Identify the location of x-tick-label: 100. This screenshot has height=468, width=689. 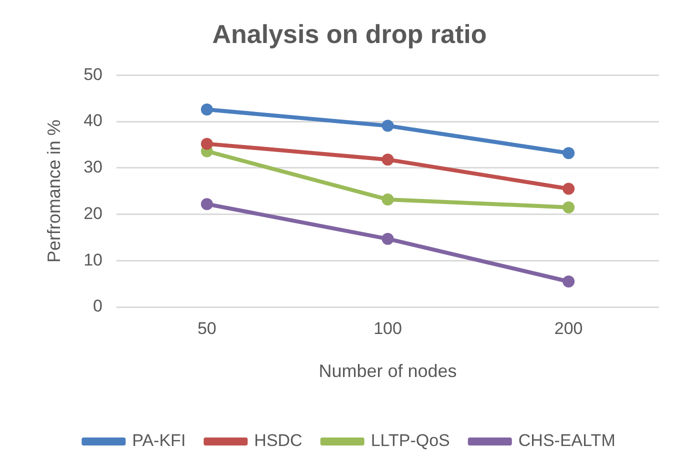
(388, 328).